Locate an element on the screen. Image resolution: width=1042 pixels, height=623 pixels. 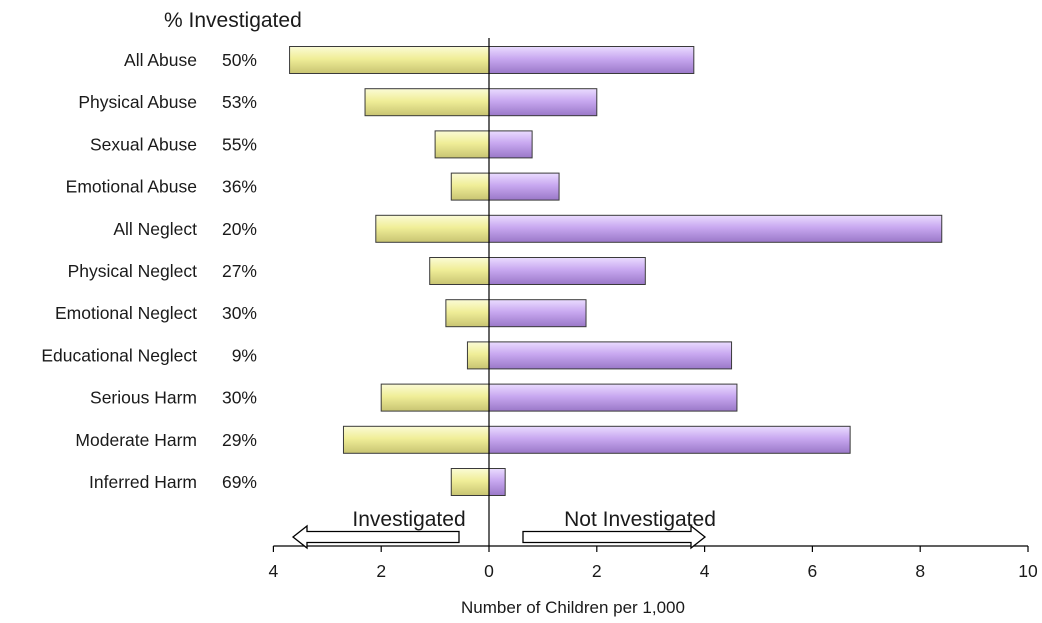
percent-investigated-label: 36% is located at coordinates (239, 187).